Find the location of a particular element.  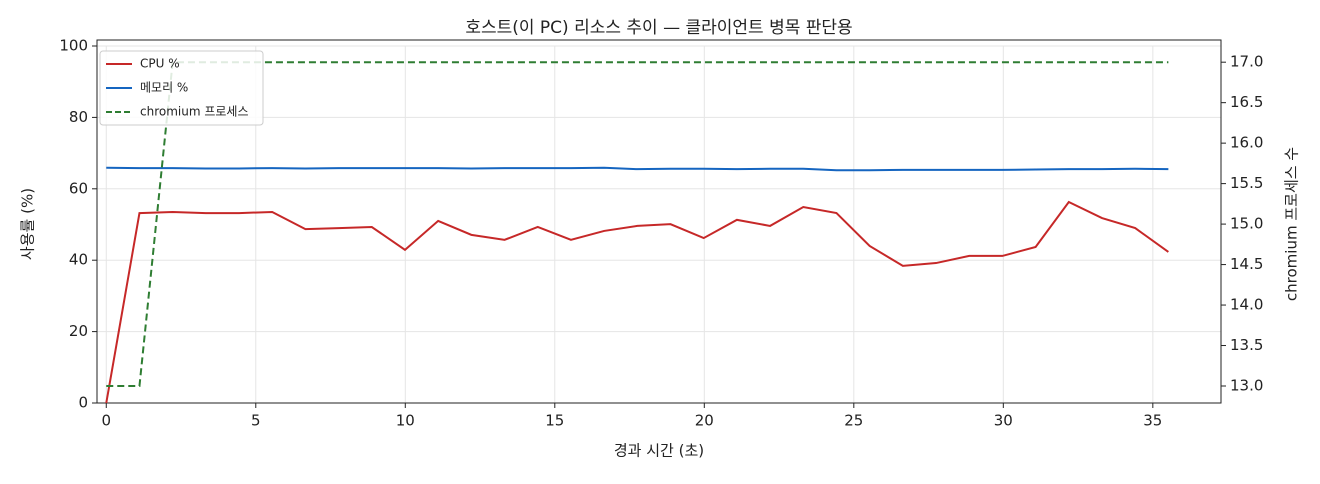

legend-label: CPU % is located at coordinates (160, 64).